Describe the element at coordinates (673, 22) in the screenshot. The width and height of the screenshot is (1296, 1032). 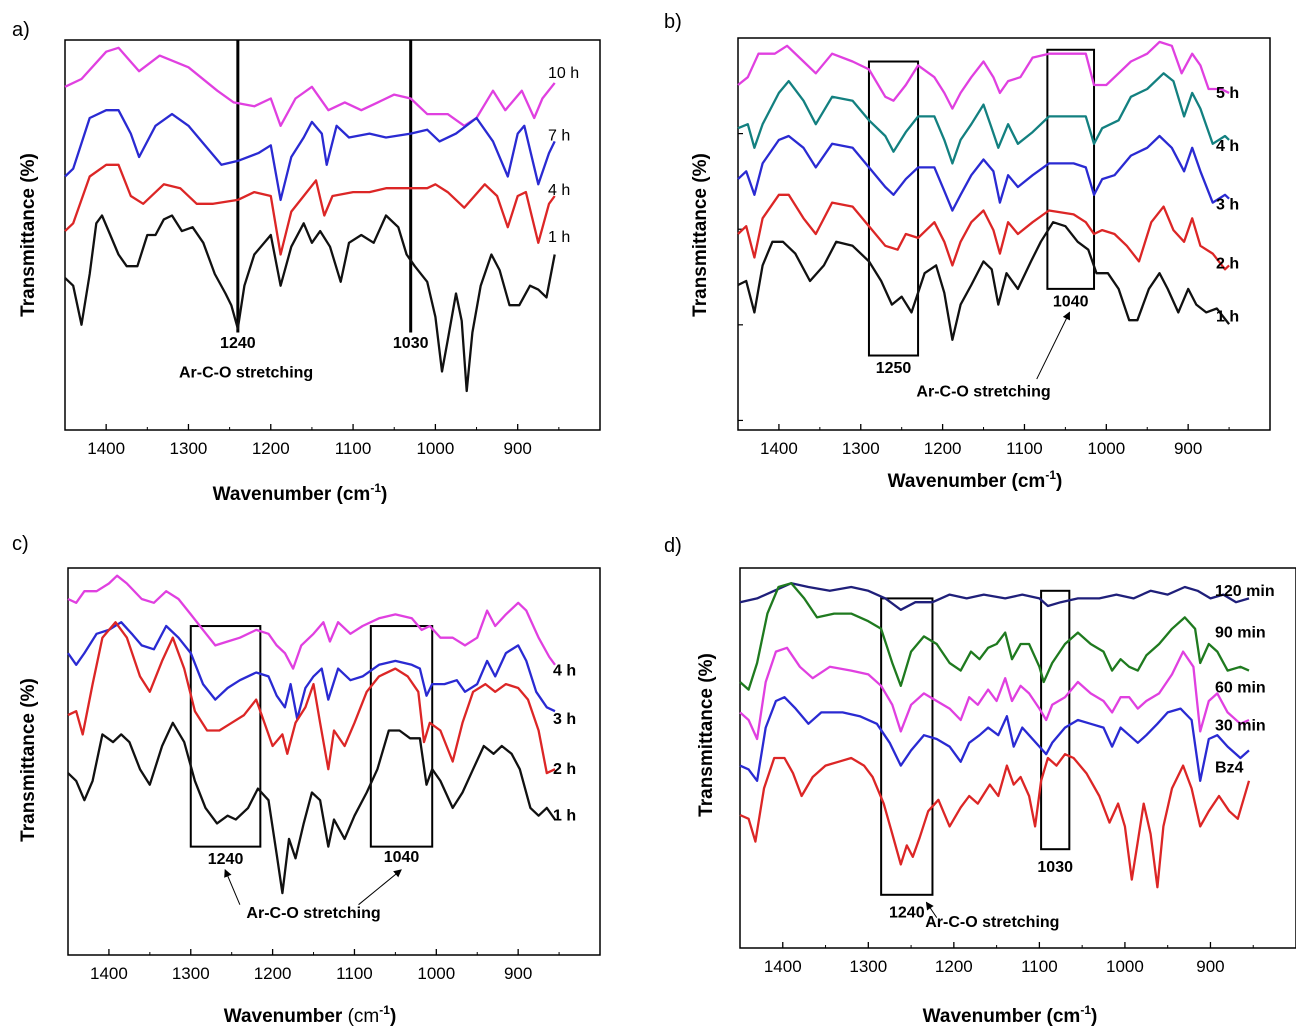
I see `panel-letter: b)` at that location.